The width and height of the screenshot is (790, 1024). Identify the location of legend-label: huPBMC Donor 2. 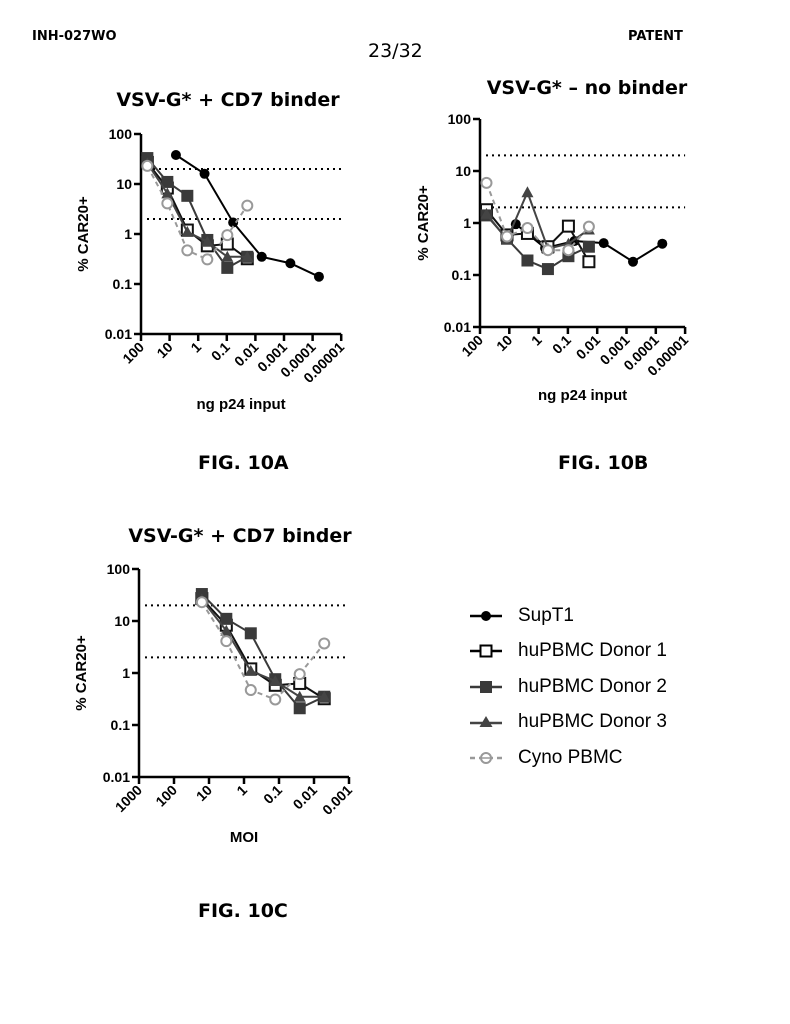
(592, 686).